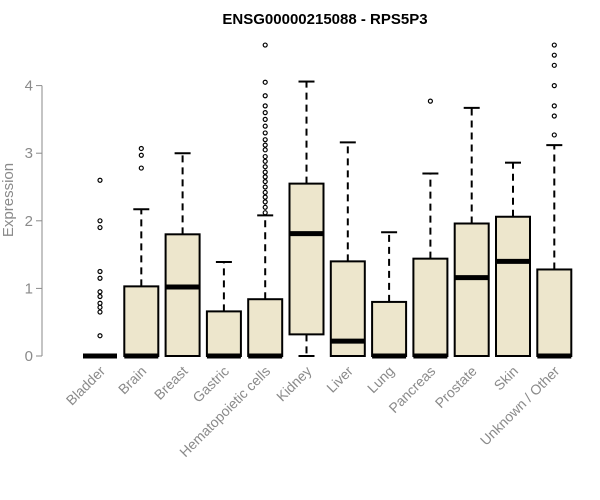  Describe the element at coordinates (34, 221) in the screenshot. I see `y-axis: 0 1 2 3 4` at that location.